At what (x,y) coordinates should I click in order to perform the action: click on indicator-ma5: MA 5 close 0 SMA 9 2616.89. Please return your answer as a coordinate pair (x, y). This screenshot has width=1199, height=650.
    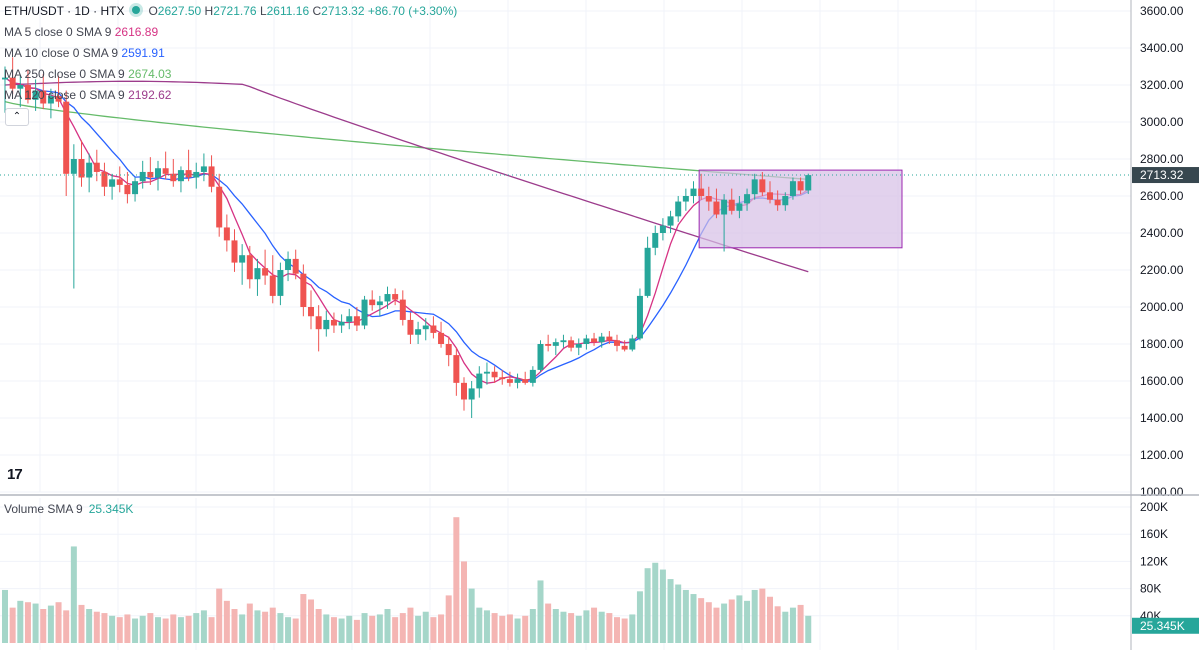
    Looking at the image, I should click on (81, 32).